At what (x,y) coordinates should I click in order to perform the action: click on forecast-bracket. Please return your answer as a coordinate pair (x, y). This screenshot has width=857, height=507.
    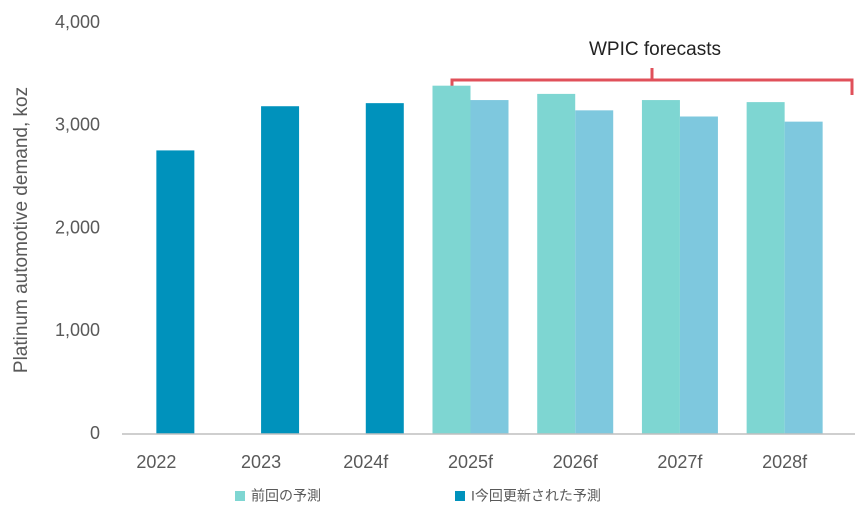
    Looking at the image, I should click on (652, 81).